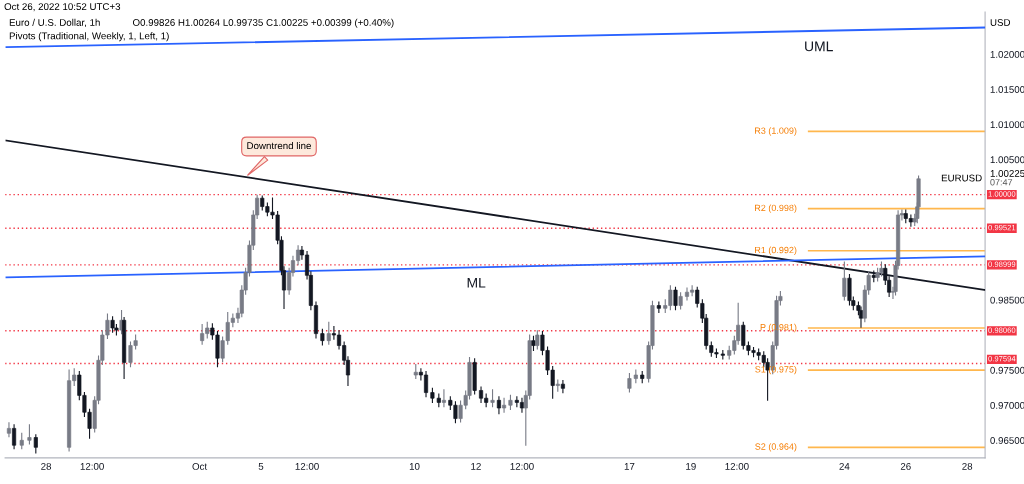  I want to click on y-tick-label: 1.00500, so click(1007, 160).